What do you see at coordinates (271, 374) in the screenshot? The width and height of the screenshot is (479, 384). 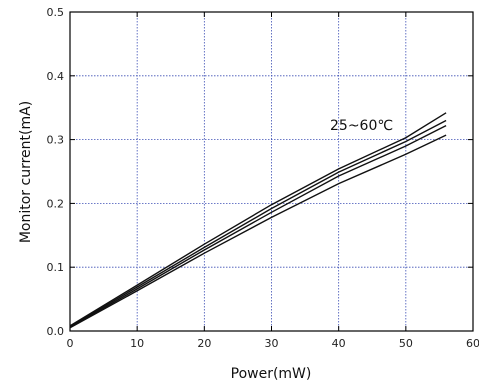 I see `x-axis-title: Power(mW)` at bounding box center [271, 374].